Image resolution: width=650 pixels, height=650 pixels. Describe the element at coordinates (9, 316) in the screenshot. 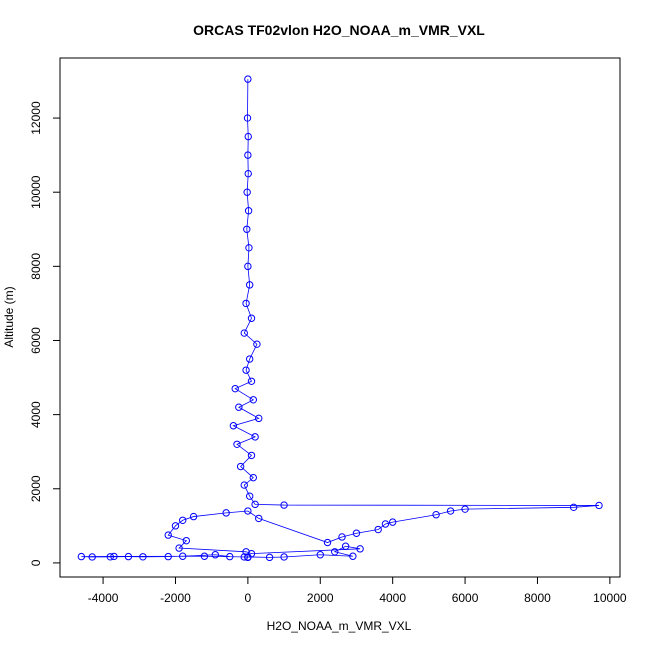

I see `y-axis-label: Altitude (m)` at that location.